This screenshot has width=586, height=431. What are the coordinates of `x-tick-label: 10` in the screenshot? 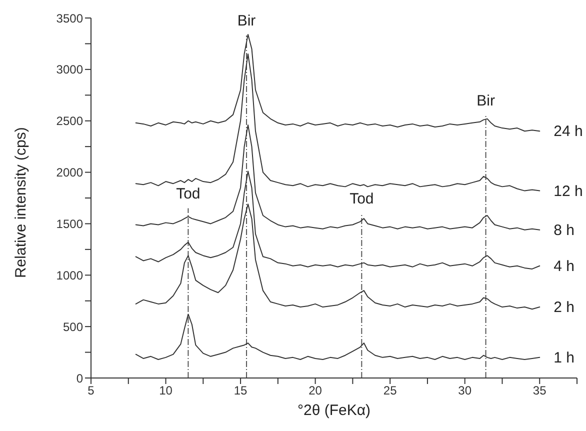 It's located at (166, 391).